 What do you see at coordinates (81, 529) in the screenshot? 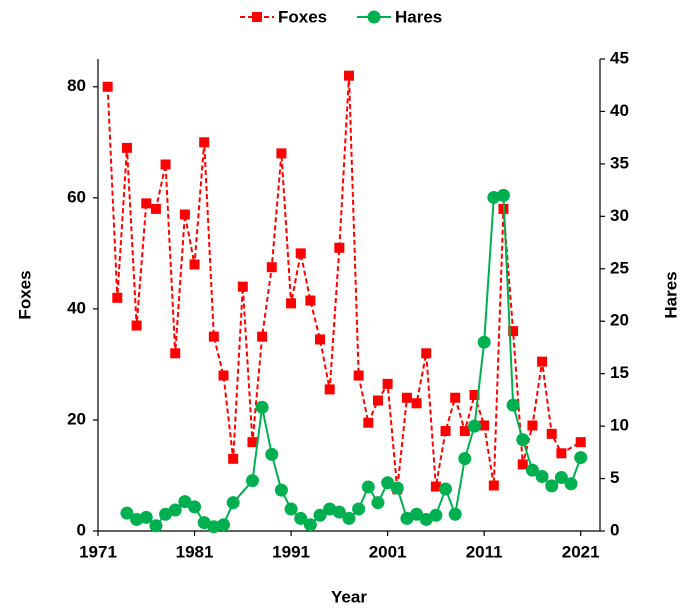
I see `y-tick-label: 0` at bounding box center [81, 529].